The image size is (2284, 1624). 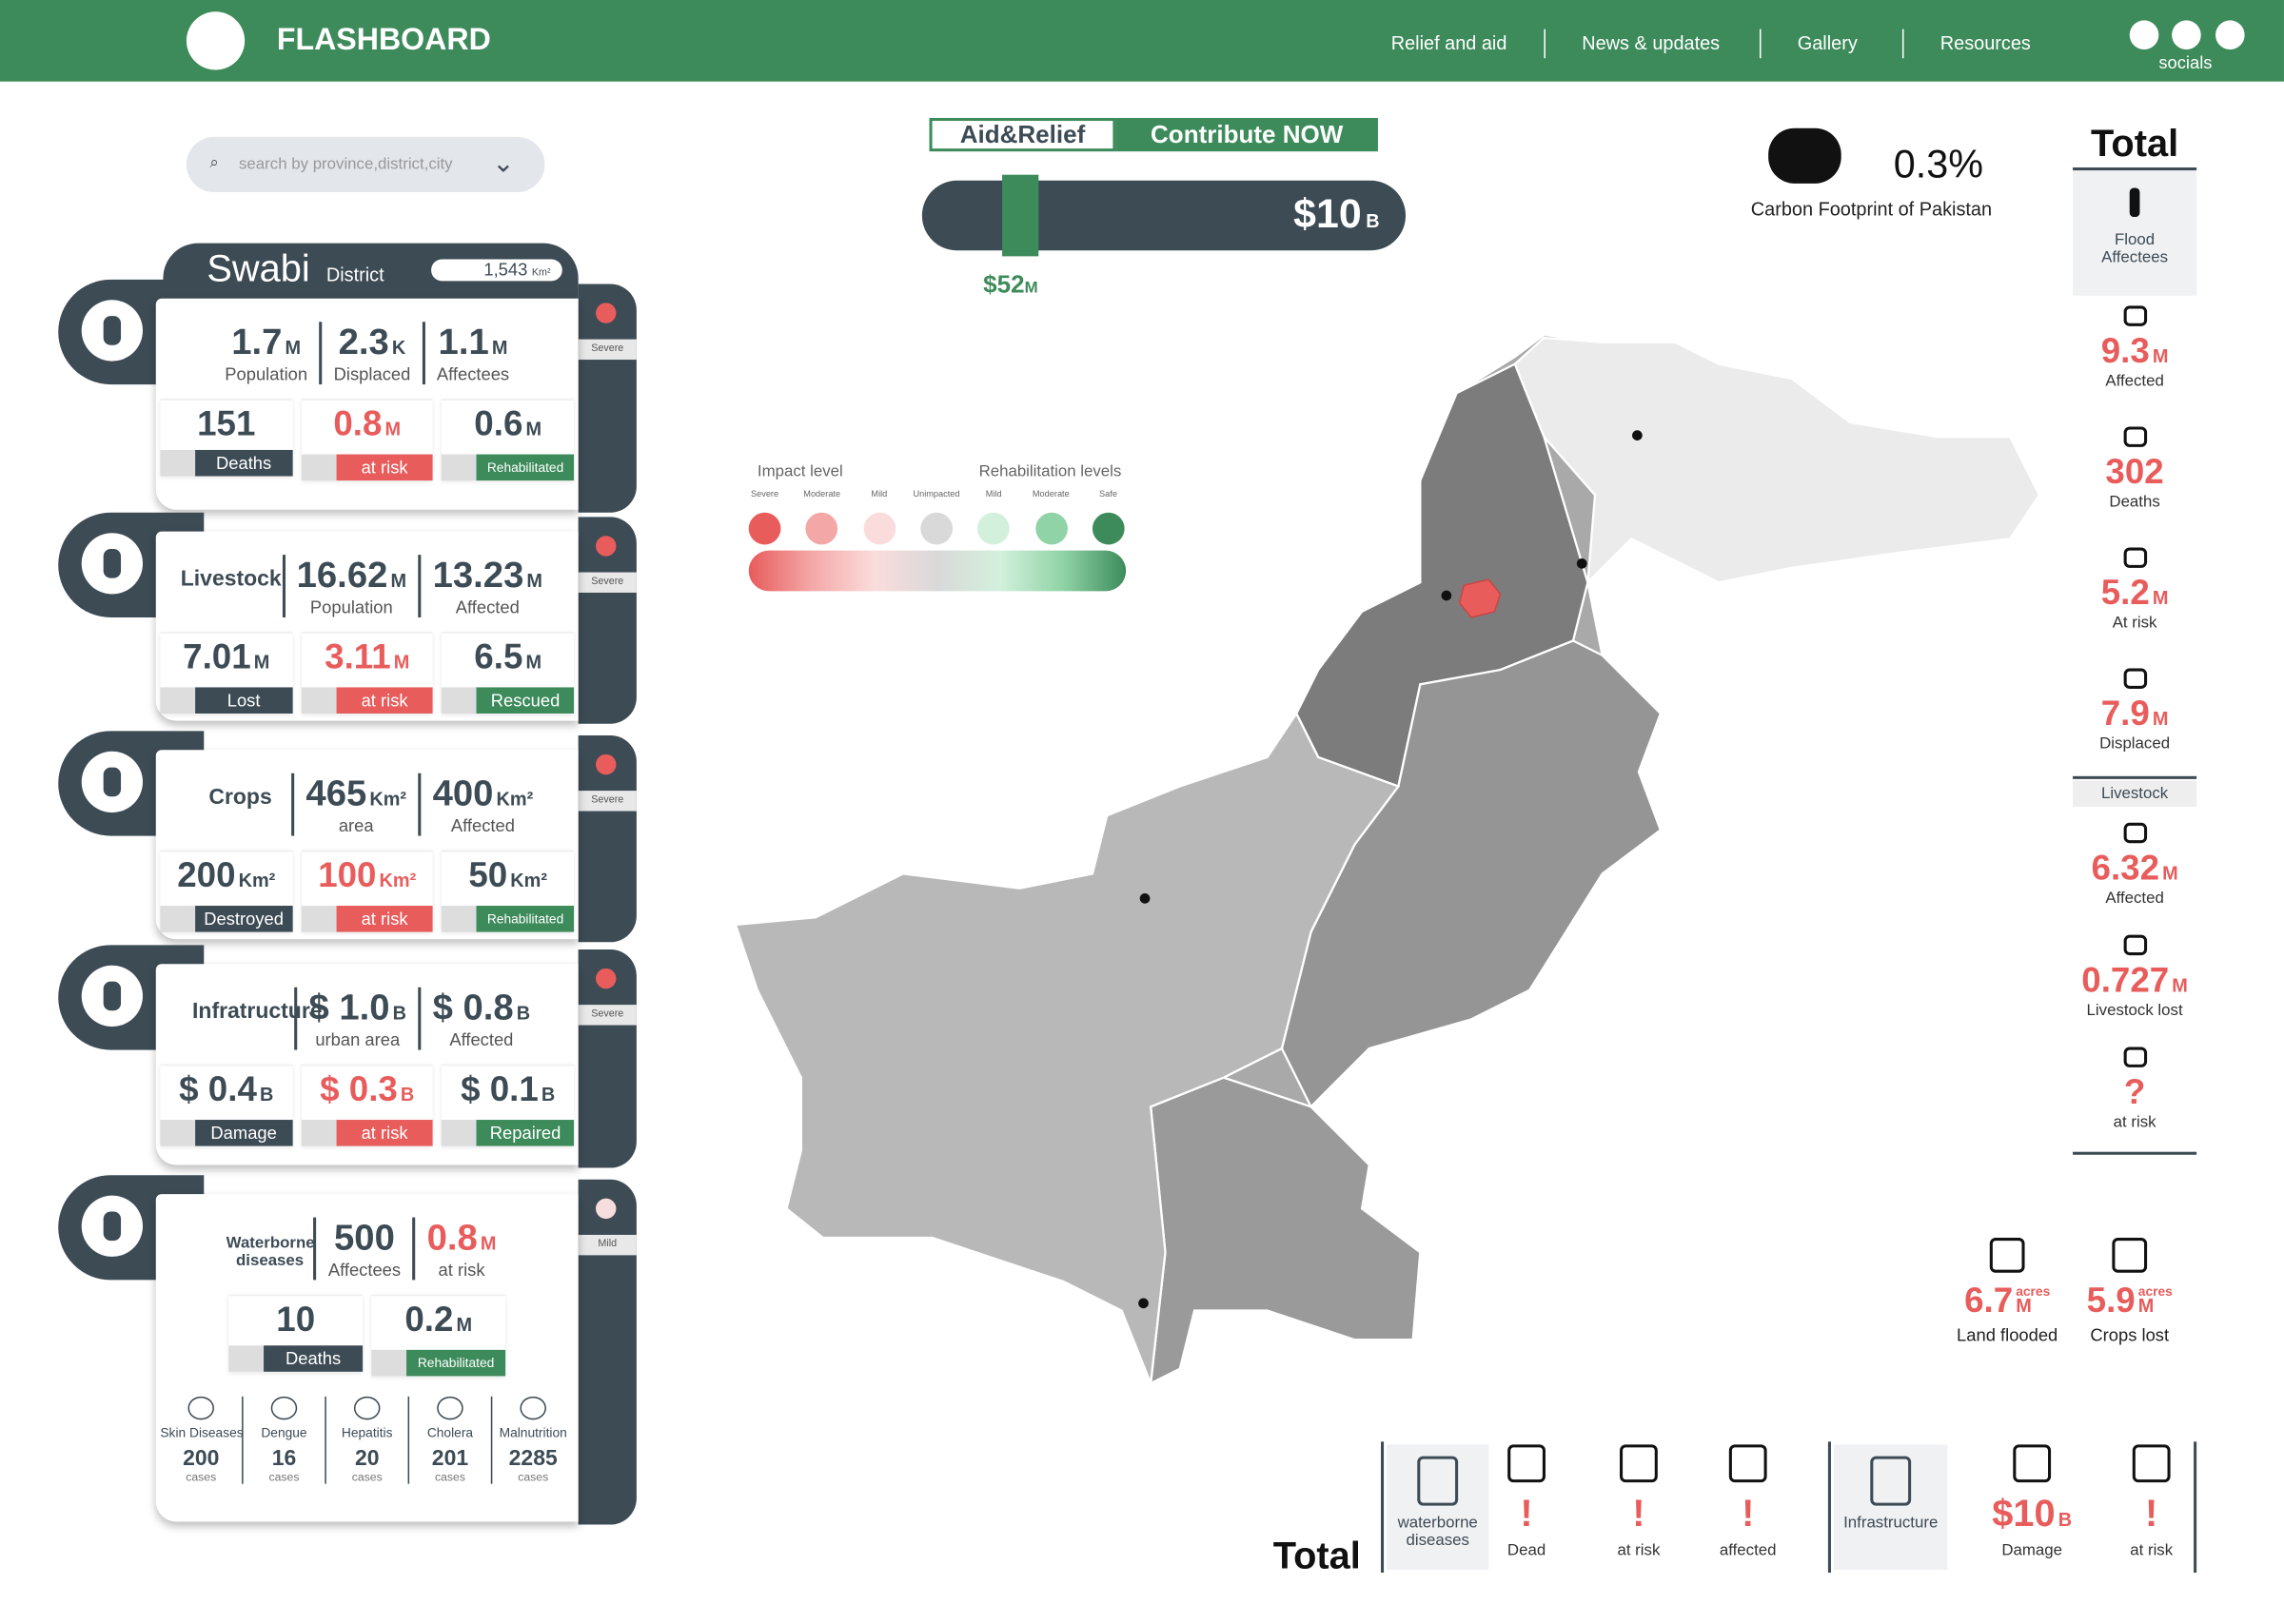 I want to click on stat-box: $ 0.4 B Damage, so click(x=226, y=1105).